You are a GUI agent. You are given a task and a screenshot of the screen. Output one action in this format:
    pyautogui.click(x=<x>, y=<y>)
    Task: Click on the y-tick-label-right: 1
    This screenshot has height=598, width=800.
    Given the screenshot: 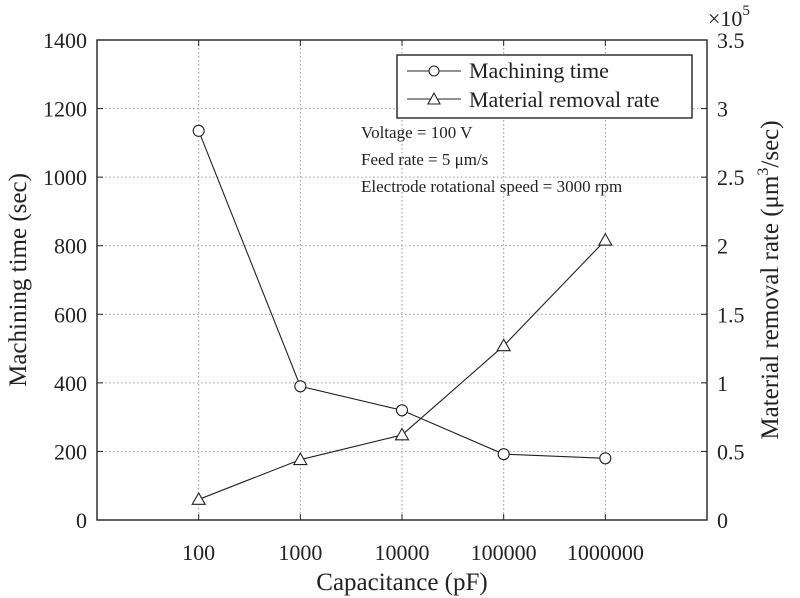 What is the action you would take?
    pyautogui.click(x=722, y=383)
    